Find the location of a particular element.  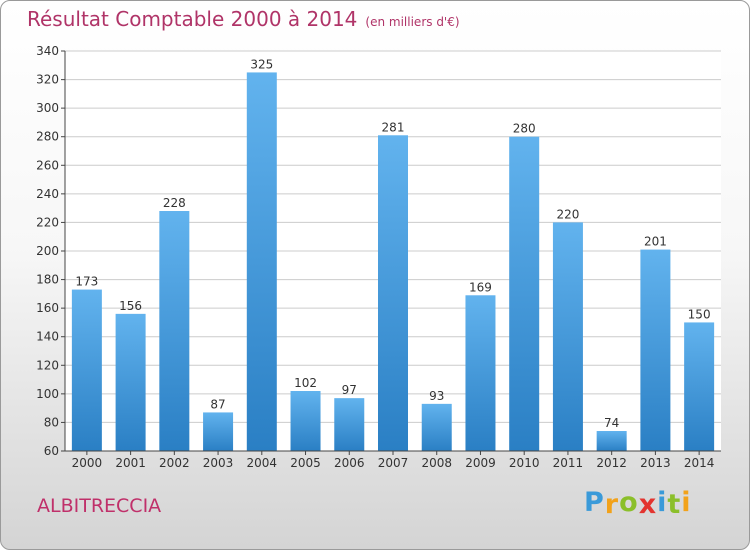

y-tick-label: 220 is located at coordinates (47, 222).